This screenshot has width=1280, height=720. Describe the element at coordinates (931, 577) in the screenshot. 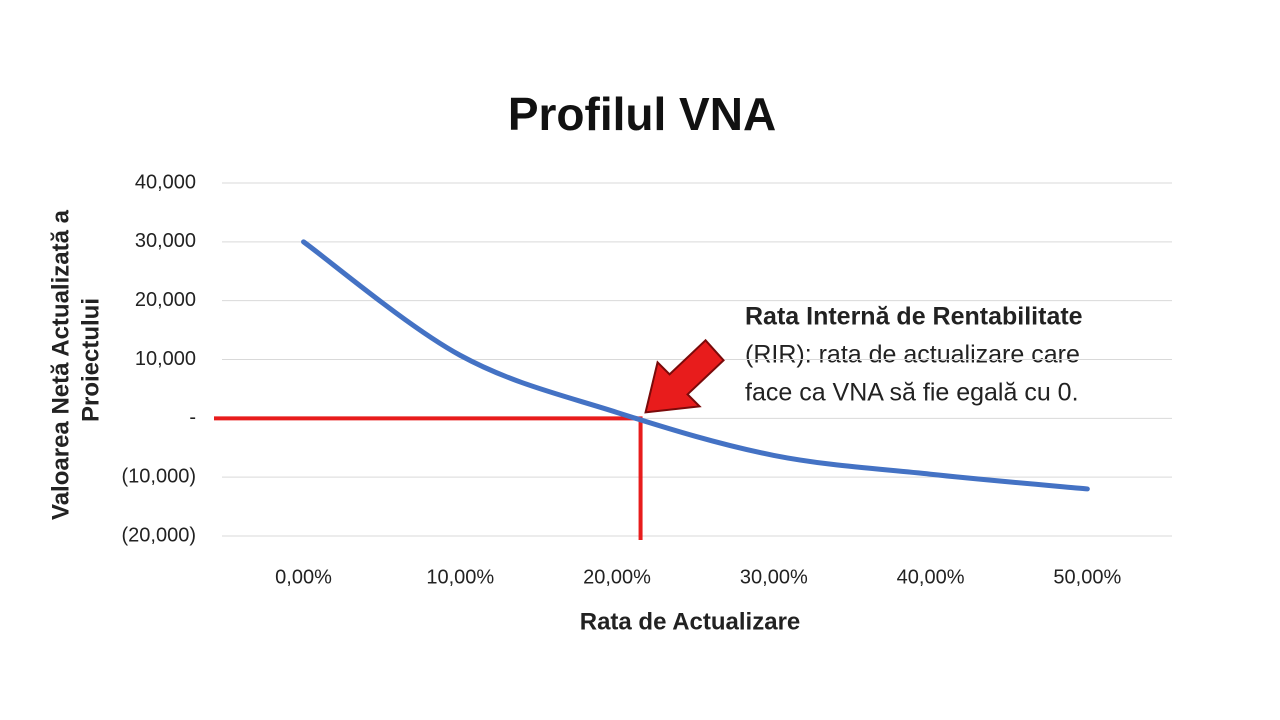

I see `x-tick-label: 40,00%` at that location.